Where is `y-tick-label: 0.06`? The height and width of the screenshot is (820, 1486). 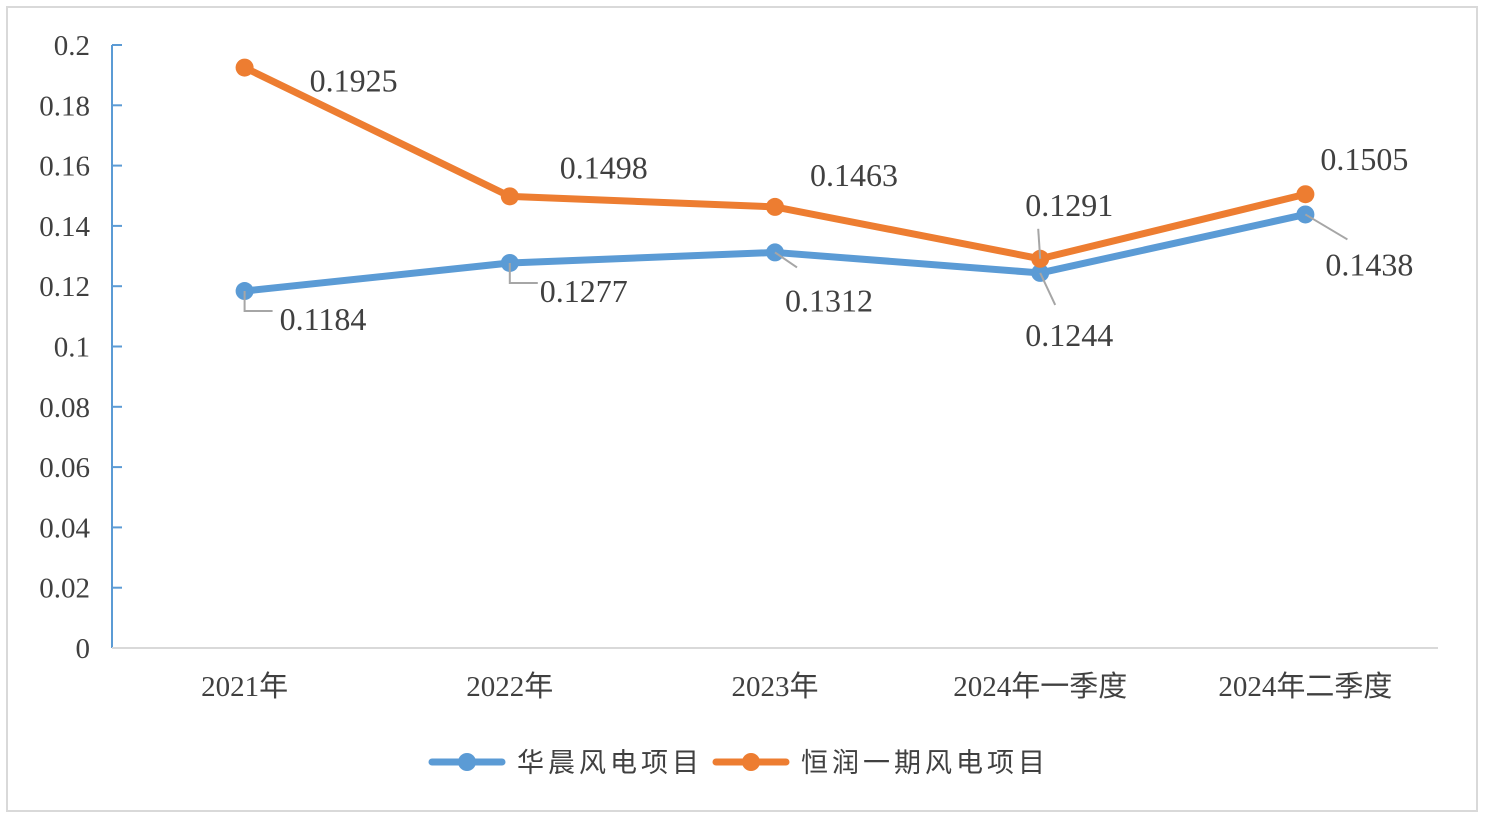 y-tick-label: 0.06 is located at coordinates (64, 468).